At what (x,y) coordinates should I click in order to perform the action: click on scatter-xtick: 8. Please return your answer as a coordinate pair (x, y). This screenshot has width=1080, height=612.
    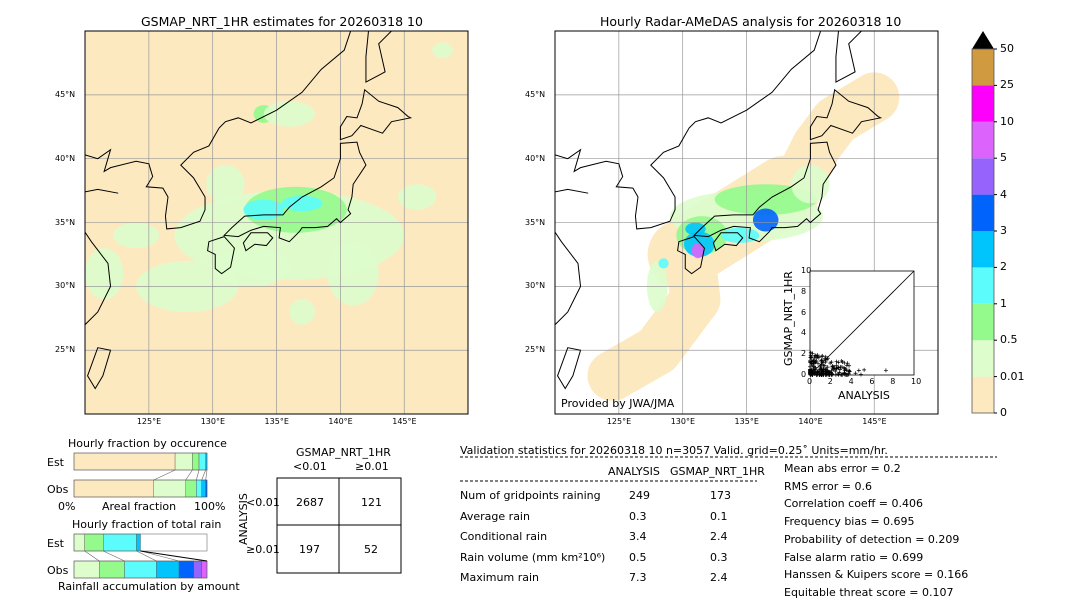
    Looking at the image, I should click on (893, 381).